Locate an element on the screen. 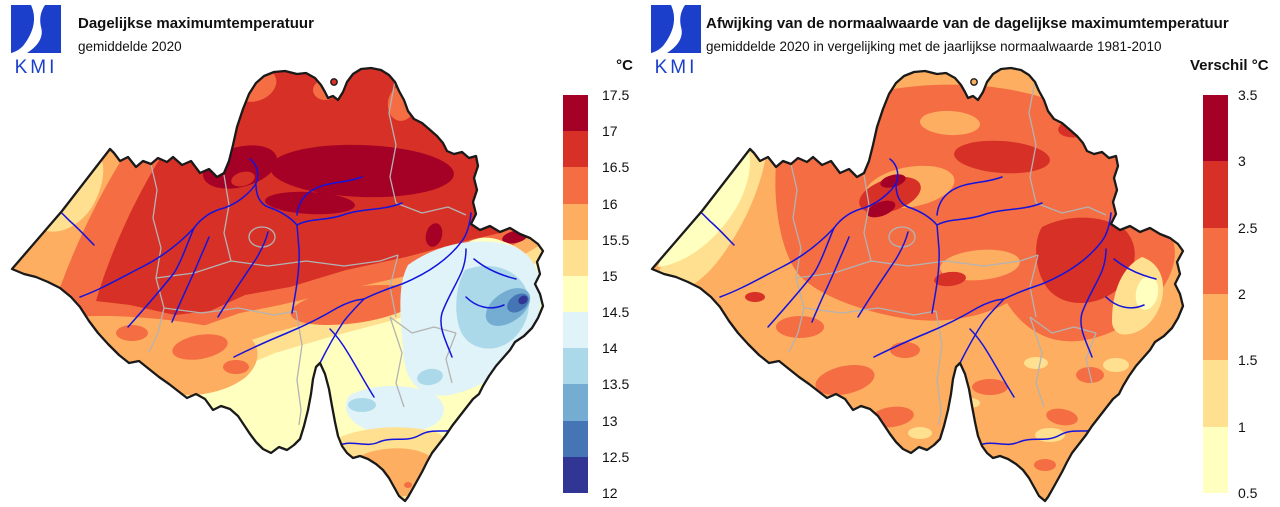 The width and height of the screenshot is (1280, 507). left-title: Dagelijkse maximumtemperatuur is located at coordinates (196, 23).